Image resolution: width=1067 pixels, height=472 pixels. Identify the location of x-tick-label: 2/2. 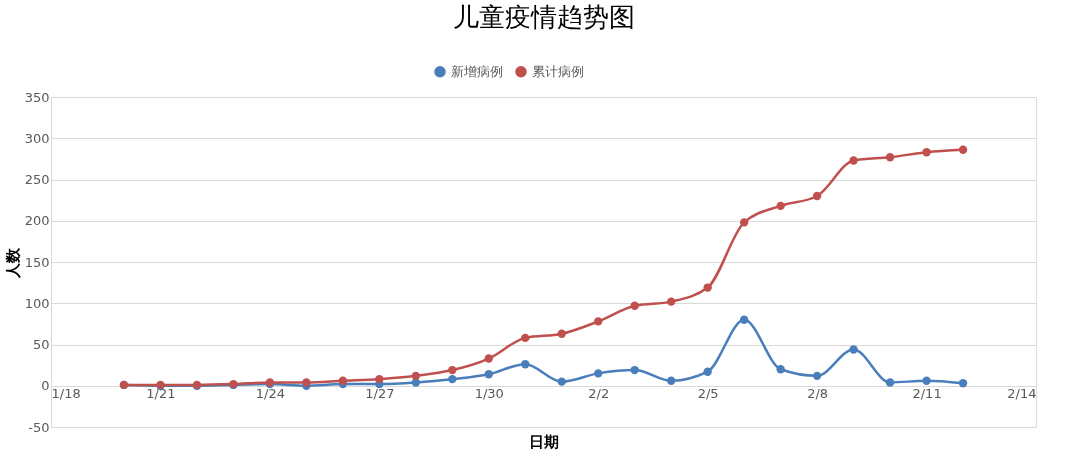
(599, 394).